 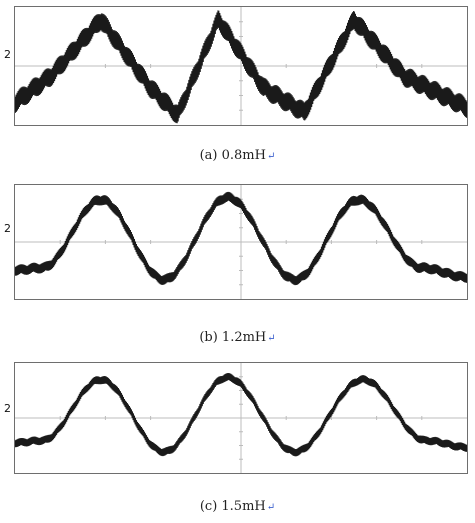 I want to click on channel-label-b: 2, so click(x=7, y=228).